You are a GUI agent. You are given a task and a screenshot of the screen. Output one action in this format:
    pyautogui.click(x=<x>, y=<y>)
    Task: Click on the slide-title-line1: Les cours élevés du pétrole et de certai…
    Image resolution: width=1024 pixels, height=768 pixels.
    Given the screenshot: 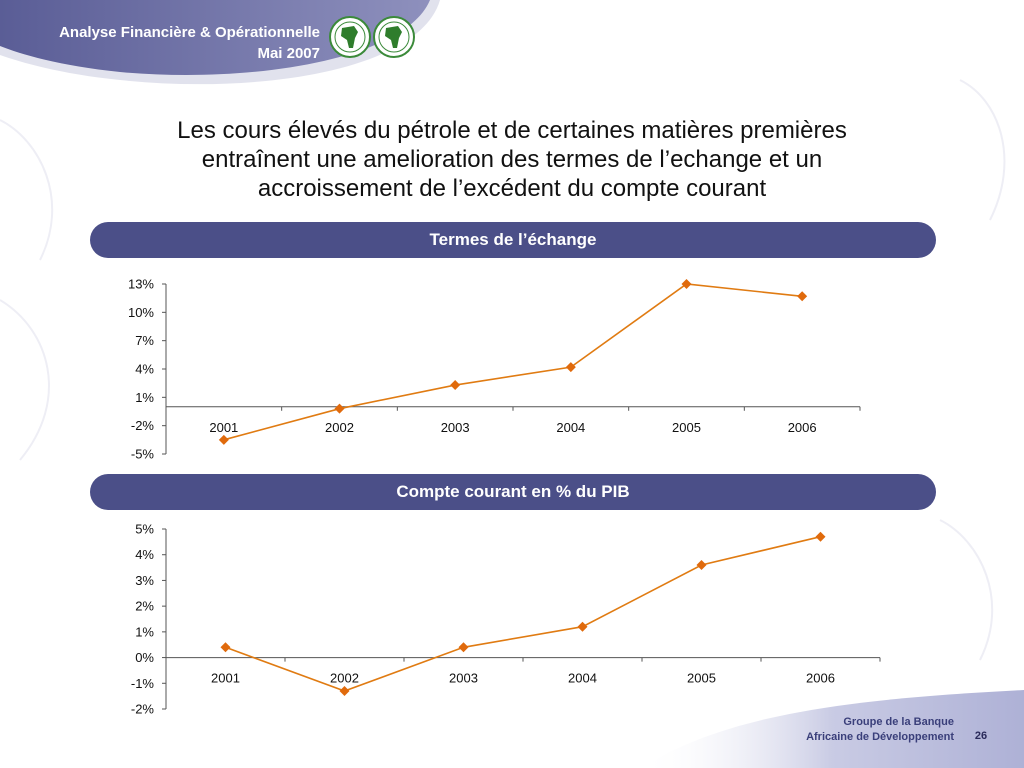 What is the action you would take?
    pyautogui.click(x=512, y=130)
    